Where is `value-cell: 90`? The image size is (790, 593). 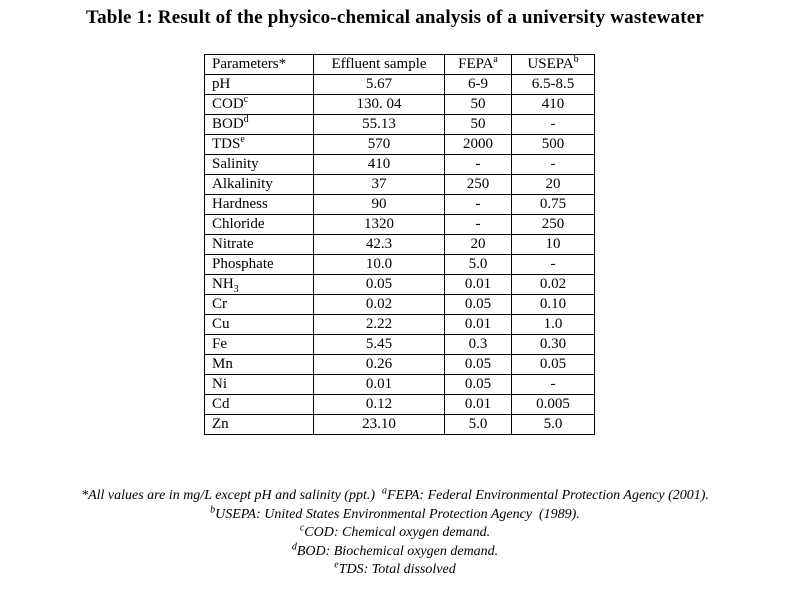 value-cell: 90 is located at coordinates (379, 204).